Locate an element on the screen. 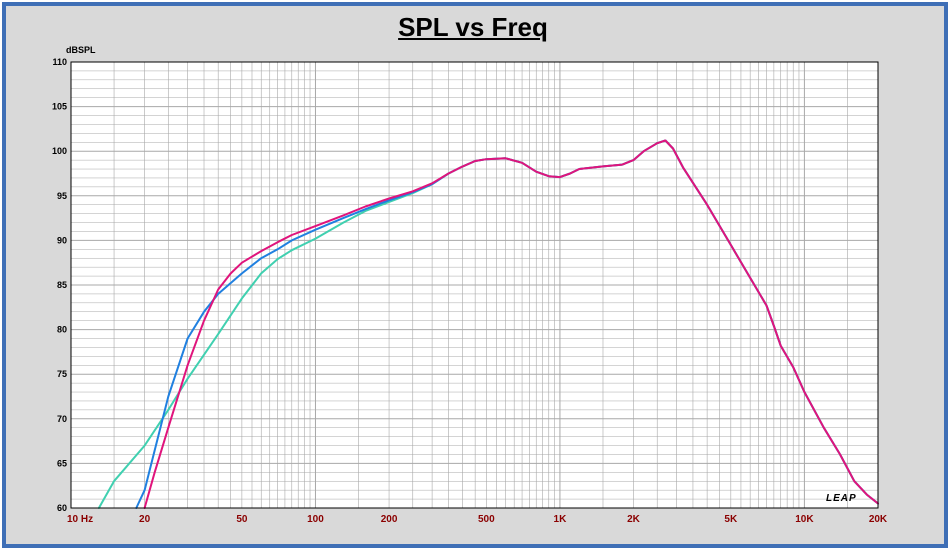 This screenshot has height=551, width=950. y-tick-label: 85 is located at coordinates (62, 285).